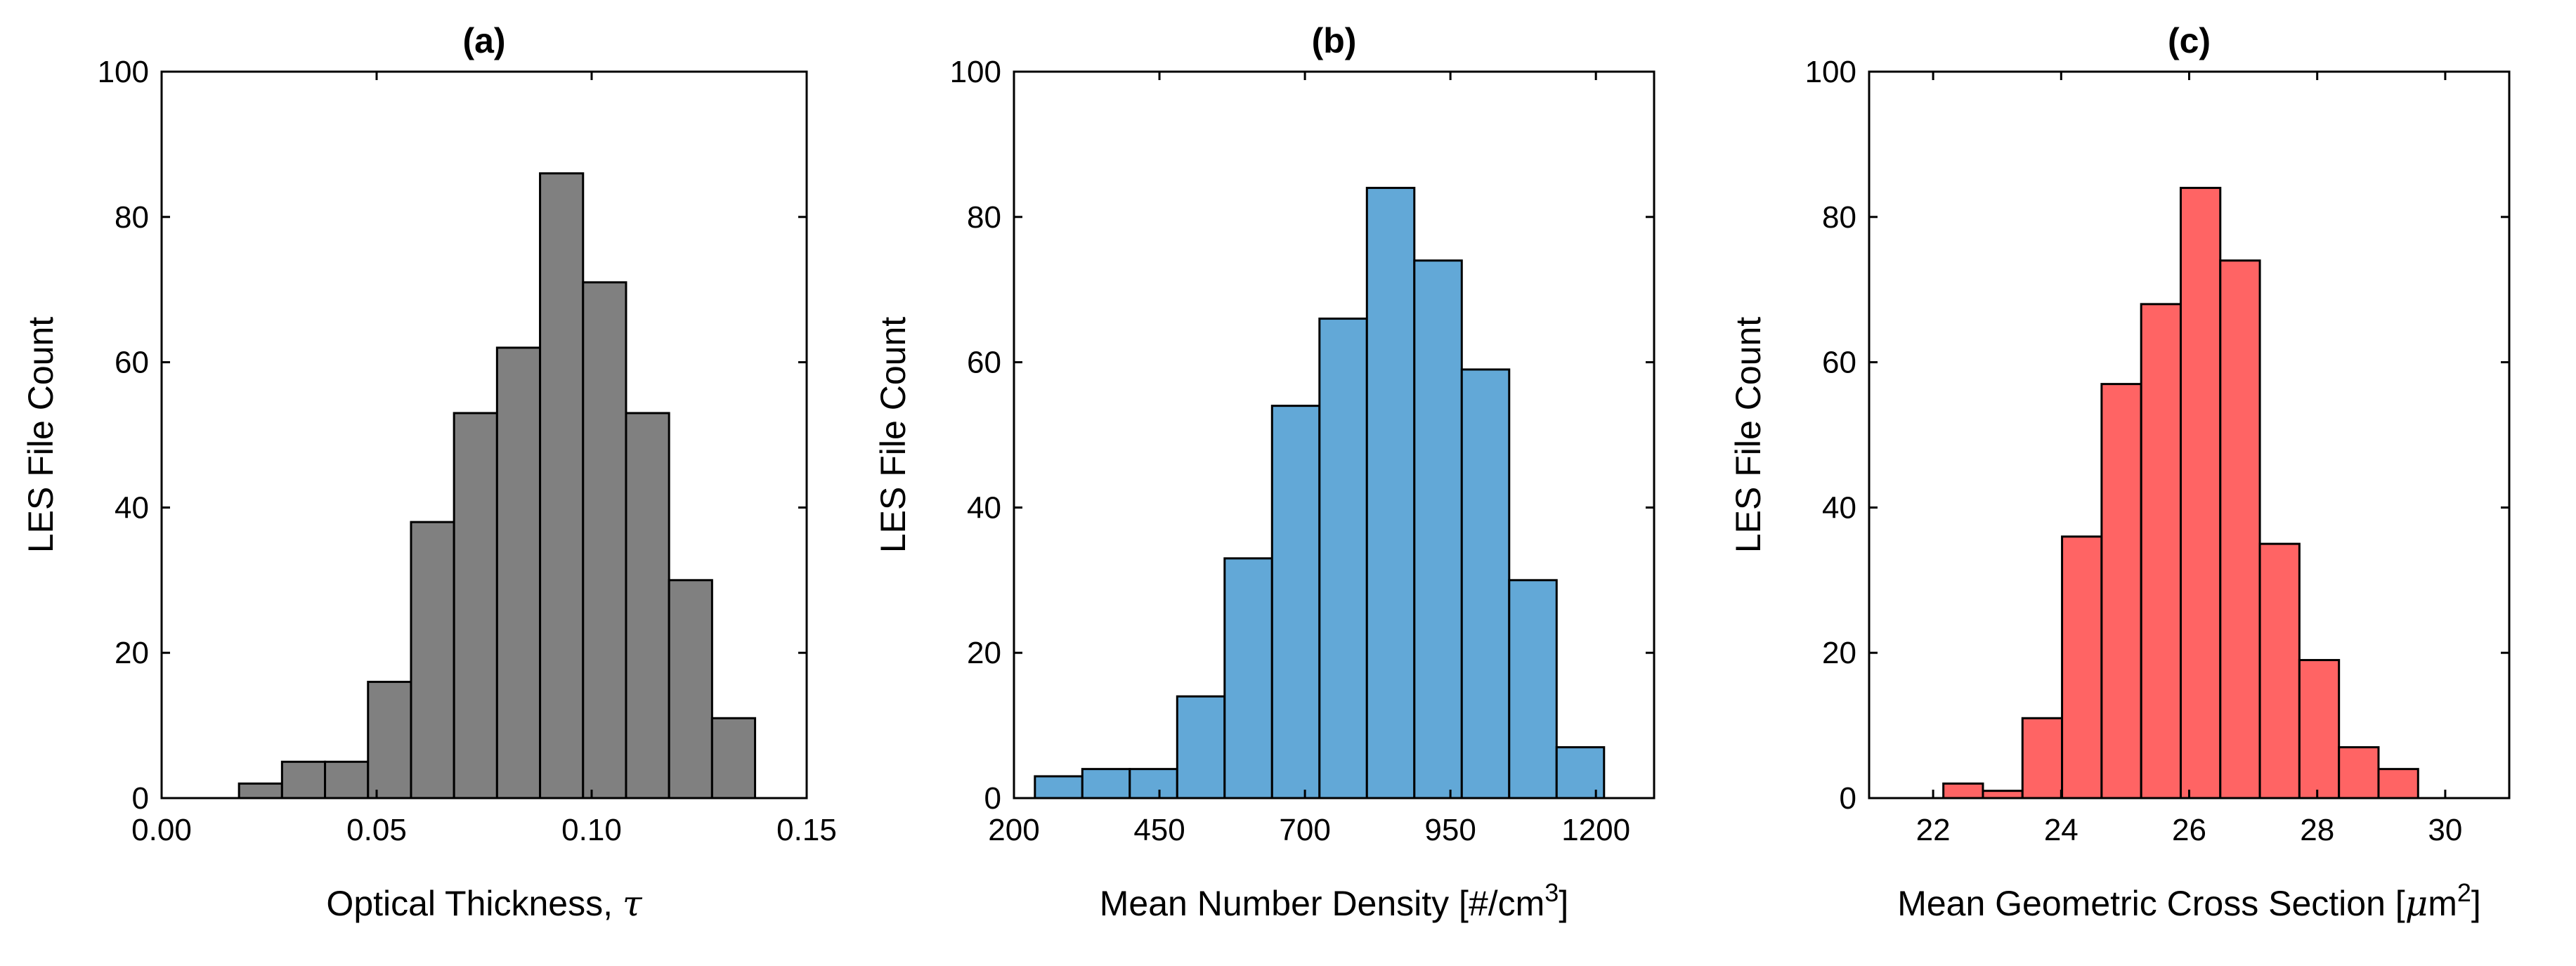 The width and height of the screenshot is (2576, 966). I want to click on x-axis-label-text: Mean Geometric Cross Section [, so click(2151, 904).